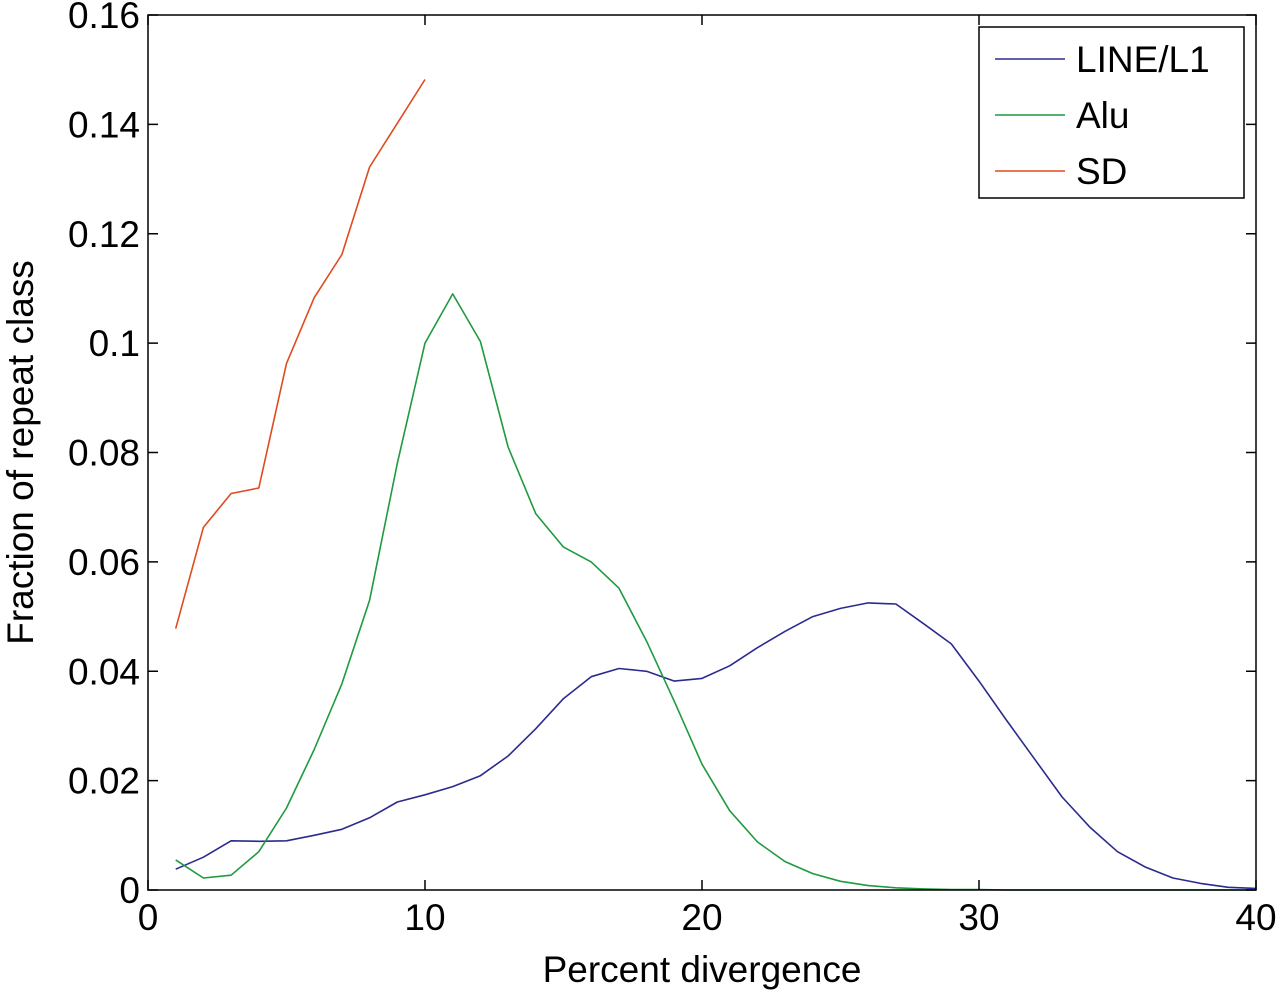 This screenshot has width=1280, height=998. What do you see at coordinates (129, 890) in the screenshot?
I see `y-tick-label: 0` at bounding box center [129, 890].